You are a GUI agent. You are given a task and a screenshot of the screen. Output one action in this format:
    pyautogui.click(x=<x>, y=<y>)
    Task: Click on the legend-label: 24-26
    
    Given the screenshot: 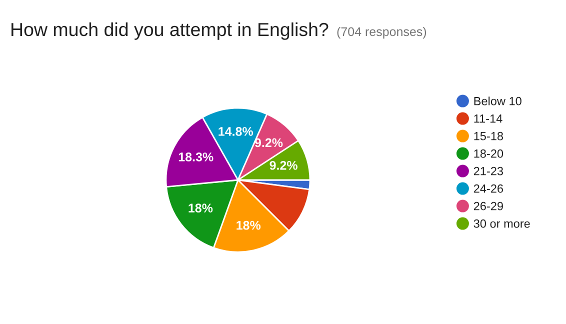 What is the action you would take?
    pyautogui.click(x=489, y=188)
    